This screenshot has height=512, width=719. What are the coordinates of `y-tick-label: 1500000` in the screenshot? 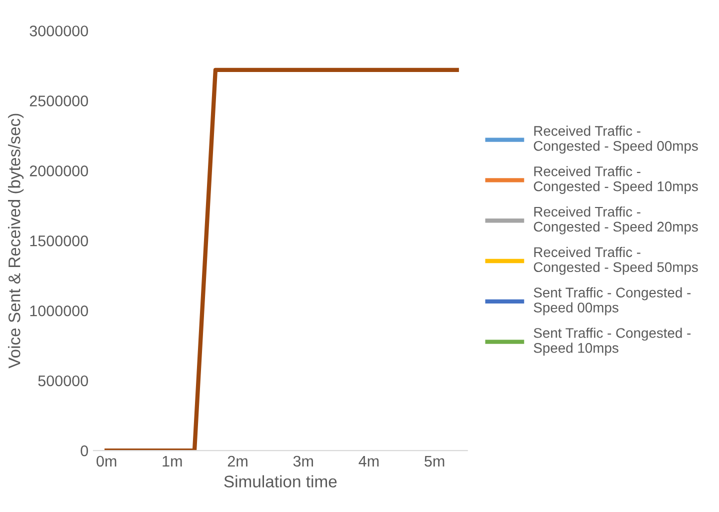 It's located at (59, 241).